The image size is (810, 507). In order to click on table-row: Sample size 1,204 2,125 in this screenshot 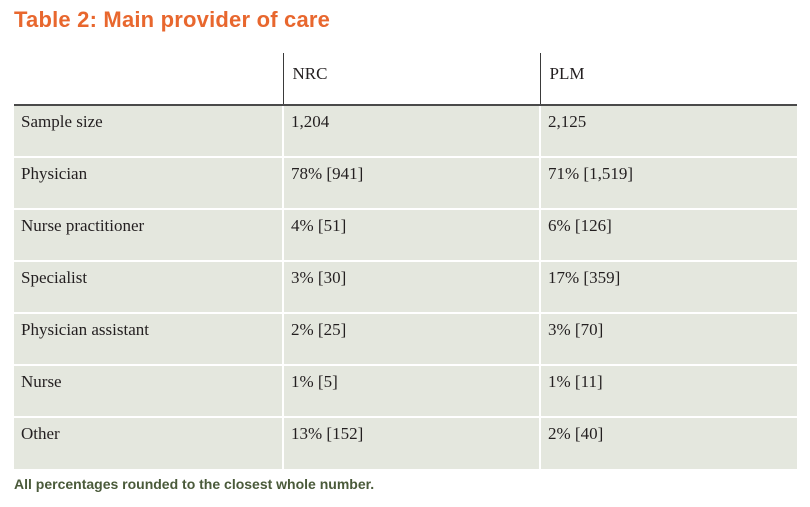, I will do `click(405, 131)`.